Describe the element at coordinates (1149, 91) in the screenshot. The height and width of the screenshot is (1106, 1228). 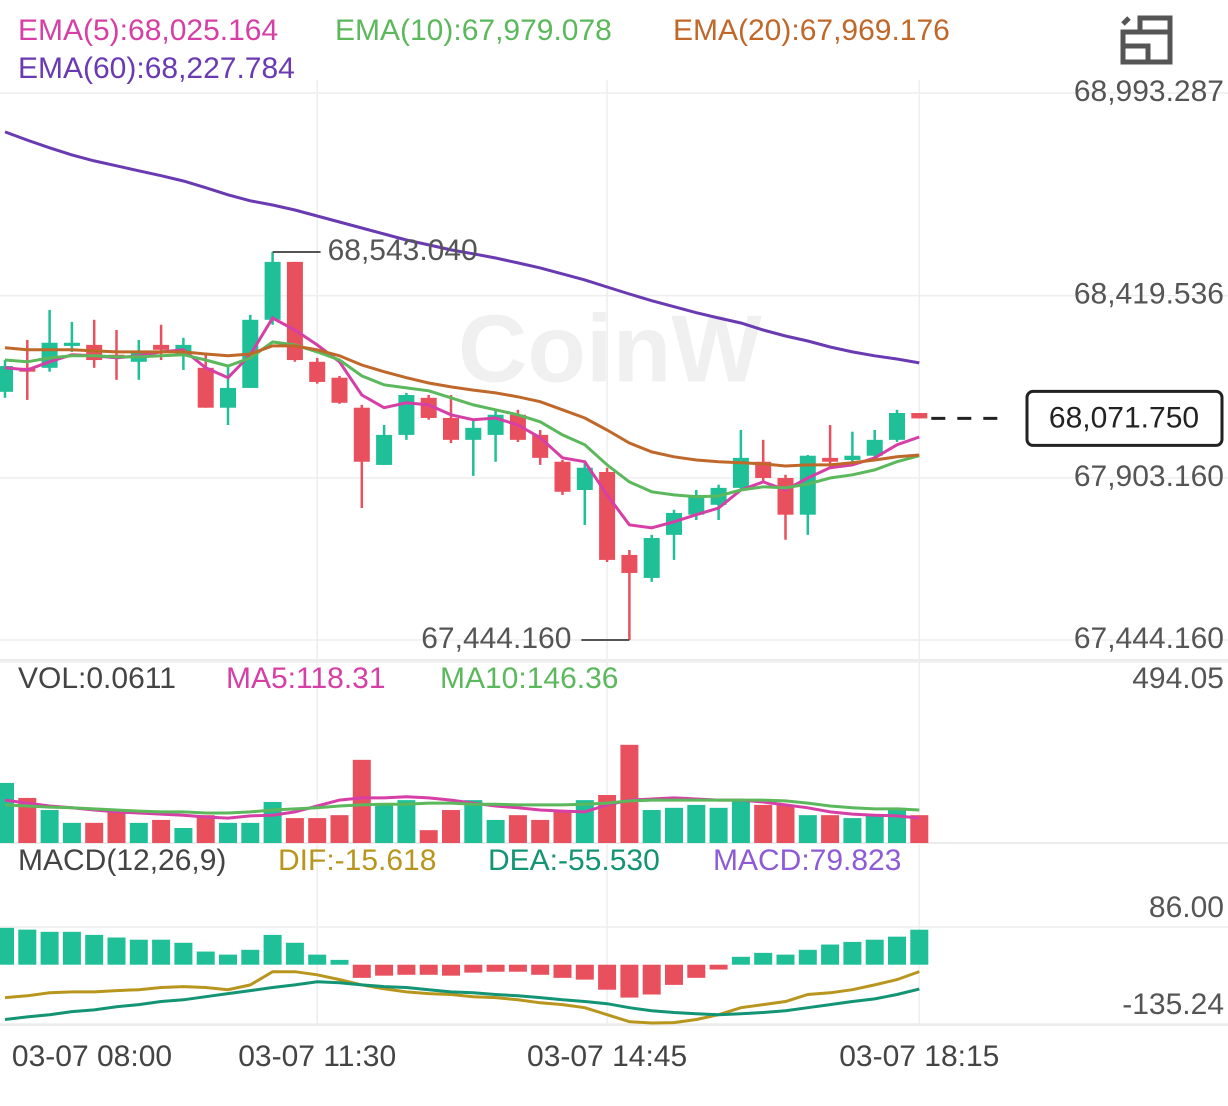
I see `y-tick-label: 68,993.287` at that location.